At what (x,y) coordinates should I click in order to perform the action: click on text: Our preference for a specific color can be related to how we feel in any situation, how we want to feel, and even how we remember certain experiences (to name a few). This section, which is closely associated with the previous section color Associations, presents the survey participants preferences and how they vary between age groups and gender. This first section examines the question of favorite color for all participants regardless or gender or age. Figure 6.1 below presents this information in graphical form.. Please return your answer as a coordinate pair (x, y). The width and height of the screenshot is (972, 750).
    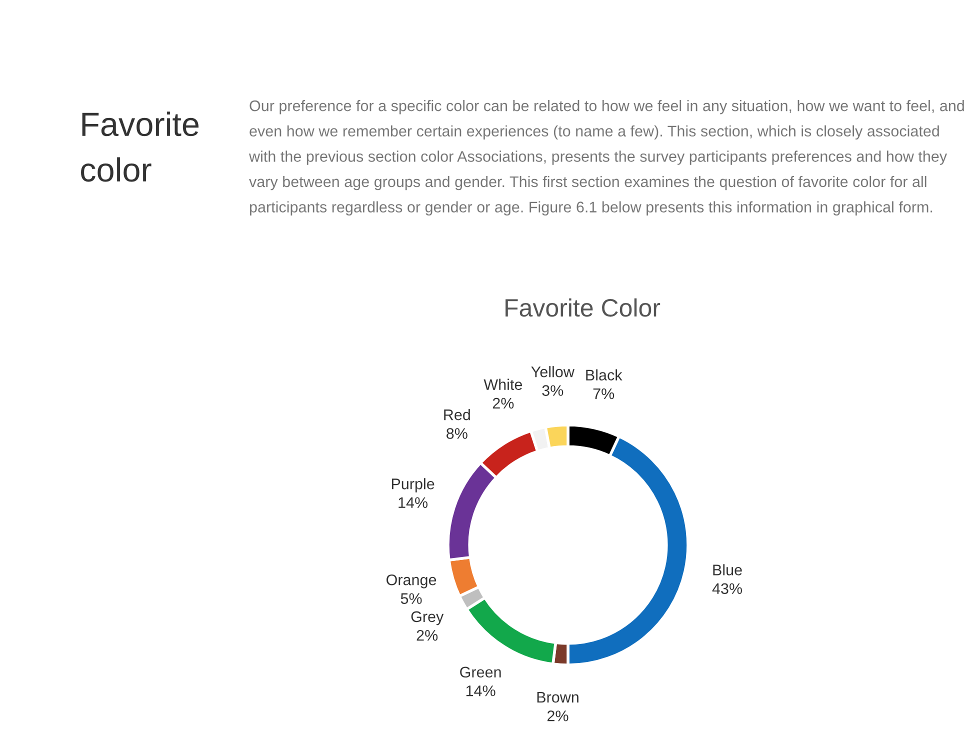
    Looking at the image, I should click on (606, 158).